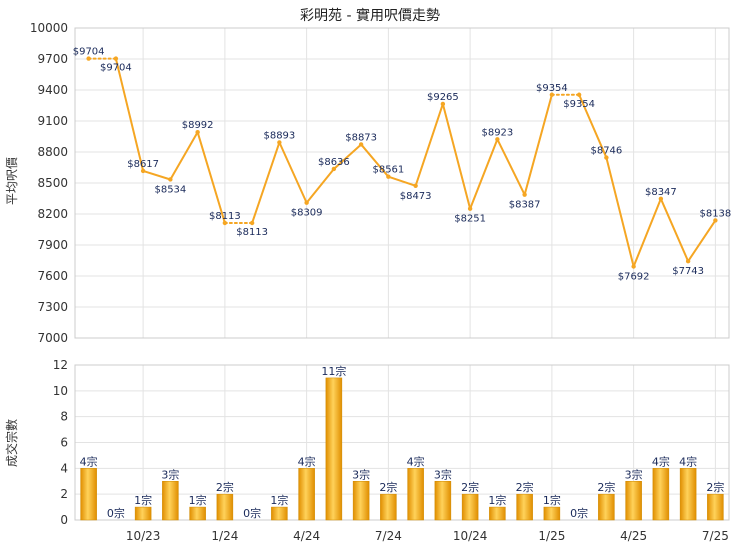 This screenshot has height=550, width=740. What do you see at coordinates (388, 536) in the screenshot?
I see `x-tick-label: 7/24` at bounding box center [388, 536].